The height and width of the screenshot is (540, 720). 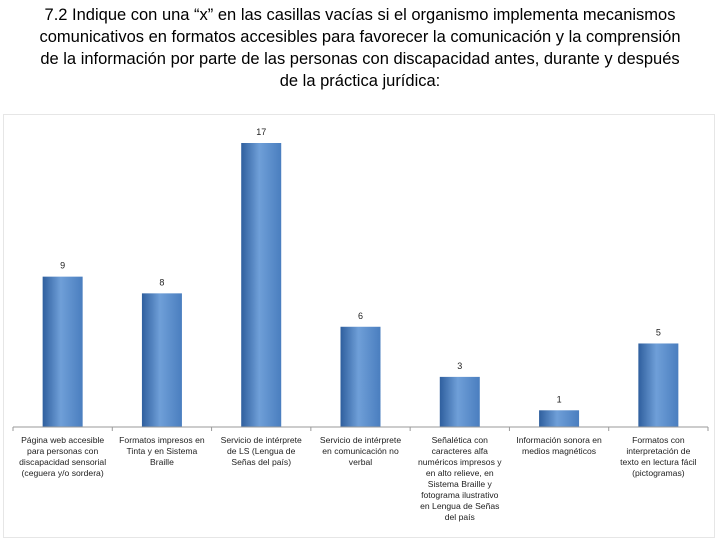 What do you see at coordinates (261, 132) in the screenshot?
I see `data-label: 17` at bounding box center [261, 132].